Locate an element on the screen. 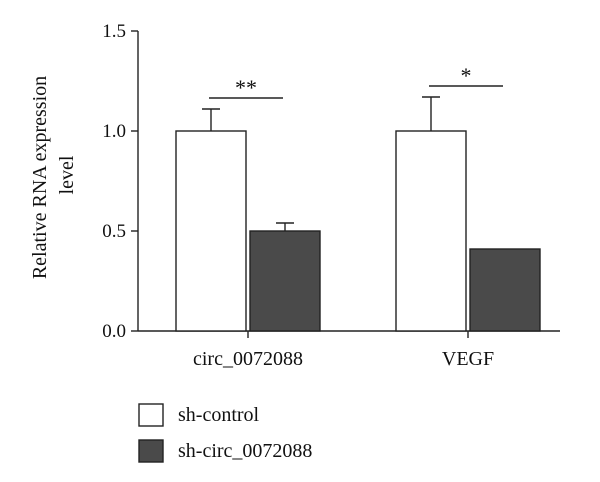 The image size is (600, 482). x-category-label: VEGF is located at coordinates (468, 359).